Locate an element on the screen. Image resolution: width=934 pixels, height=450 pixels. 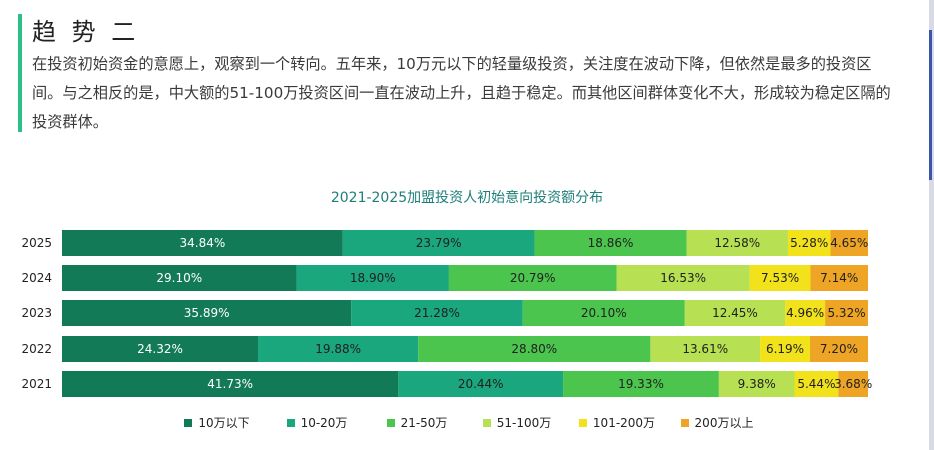
legend-item: 10万以下 is located at coordinates (217, 422).